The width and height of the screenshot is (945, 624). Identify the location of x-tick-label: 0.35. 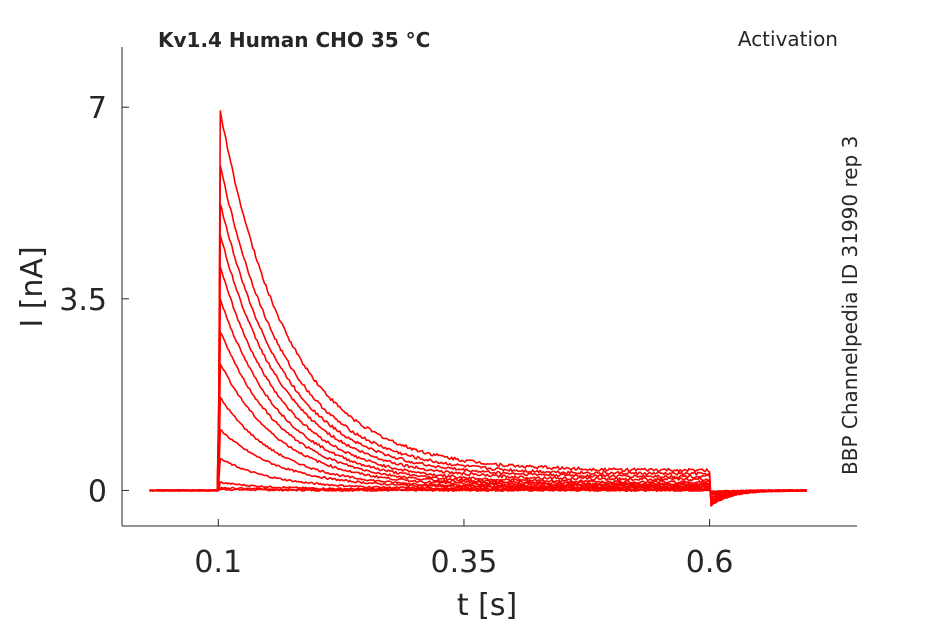
(464, 562).